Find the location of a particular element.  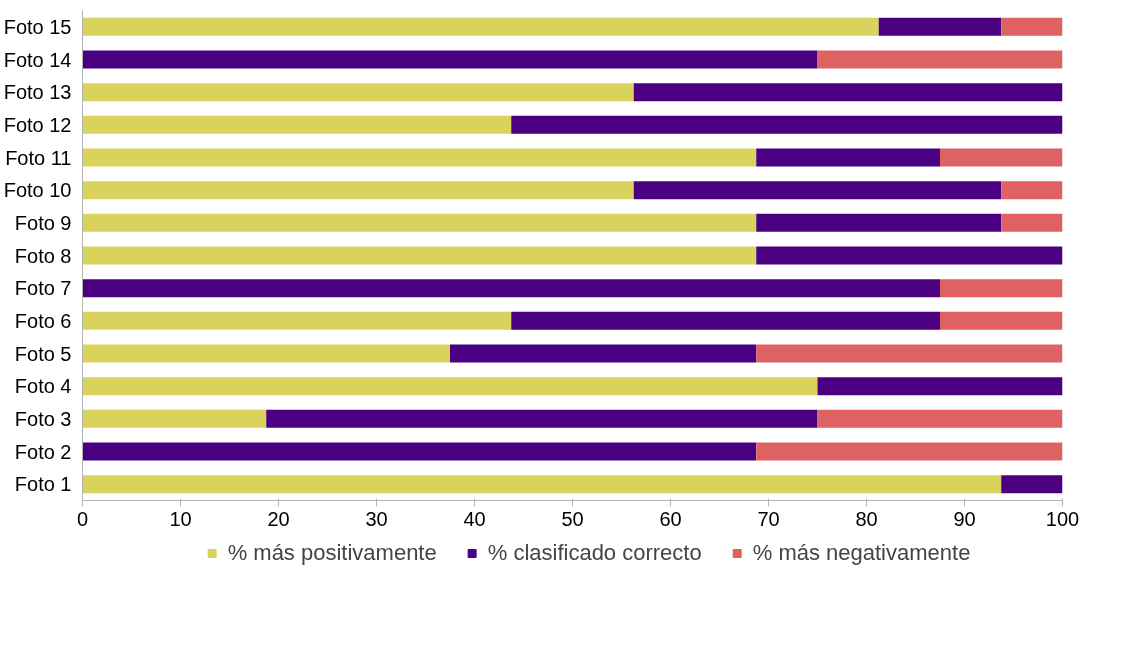

y-tick-label: Foto 1 is located at coordinates (43, 484).